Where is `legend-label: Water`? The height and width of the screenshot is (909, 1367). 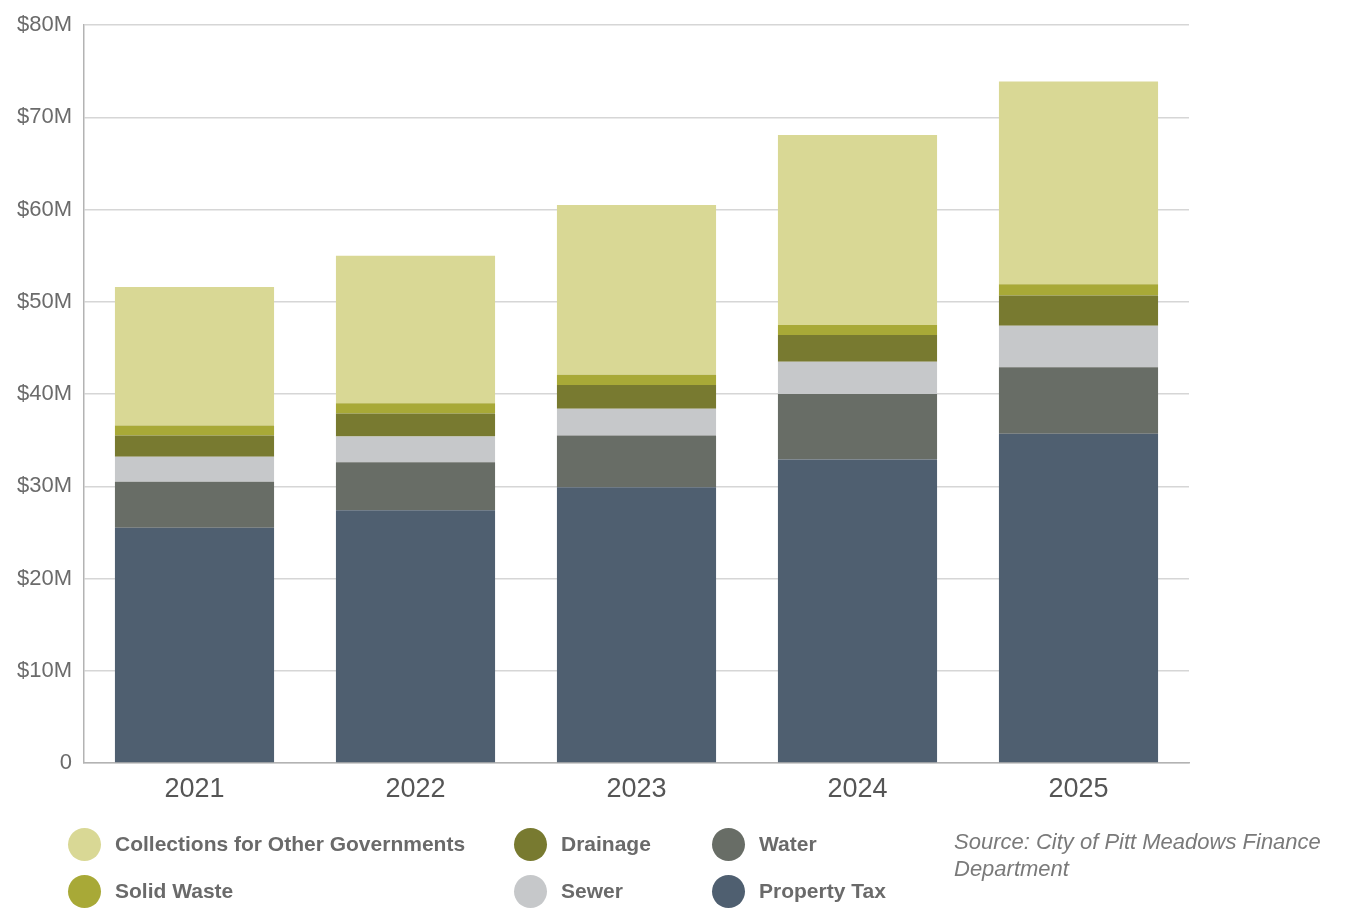 legend-label: Water is located at coordinates (788, 844).